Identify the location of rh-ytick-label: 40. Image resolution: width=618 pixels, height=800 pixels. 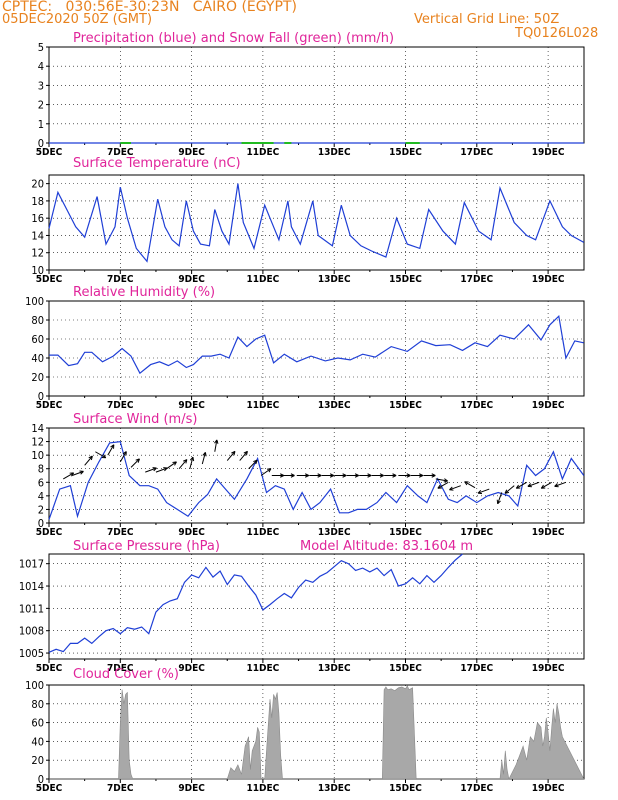
(37, 358).